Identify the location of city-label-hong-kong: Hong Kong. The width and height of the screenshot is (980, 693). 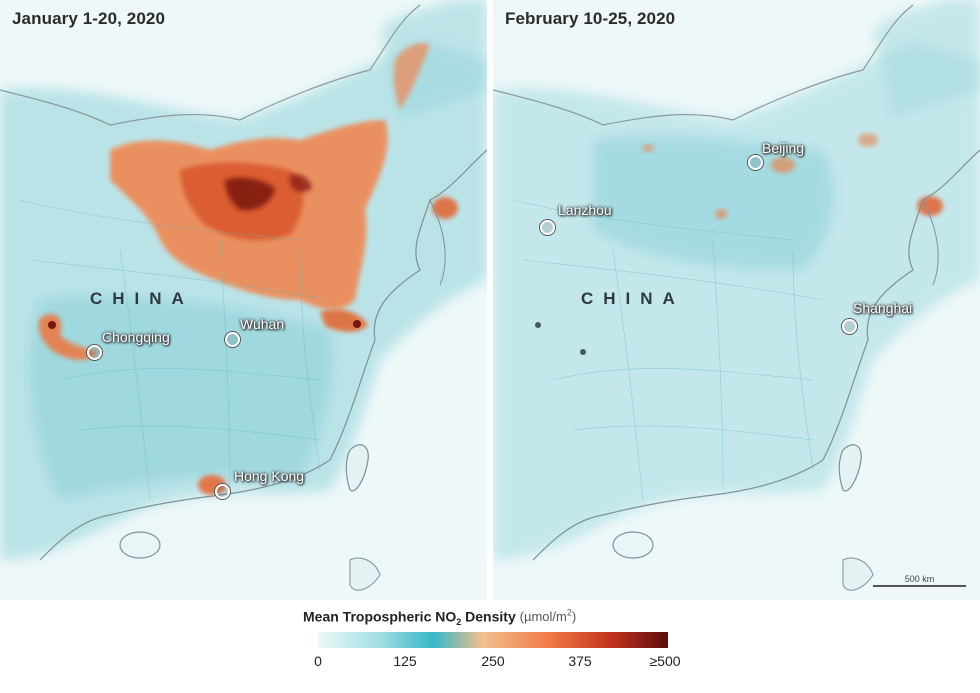
(269, 476).